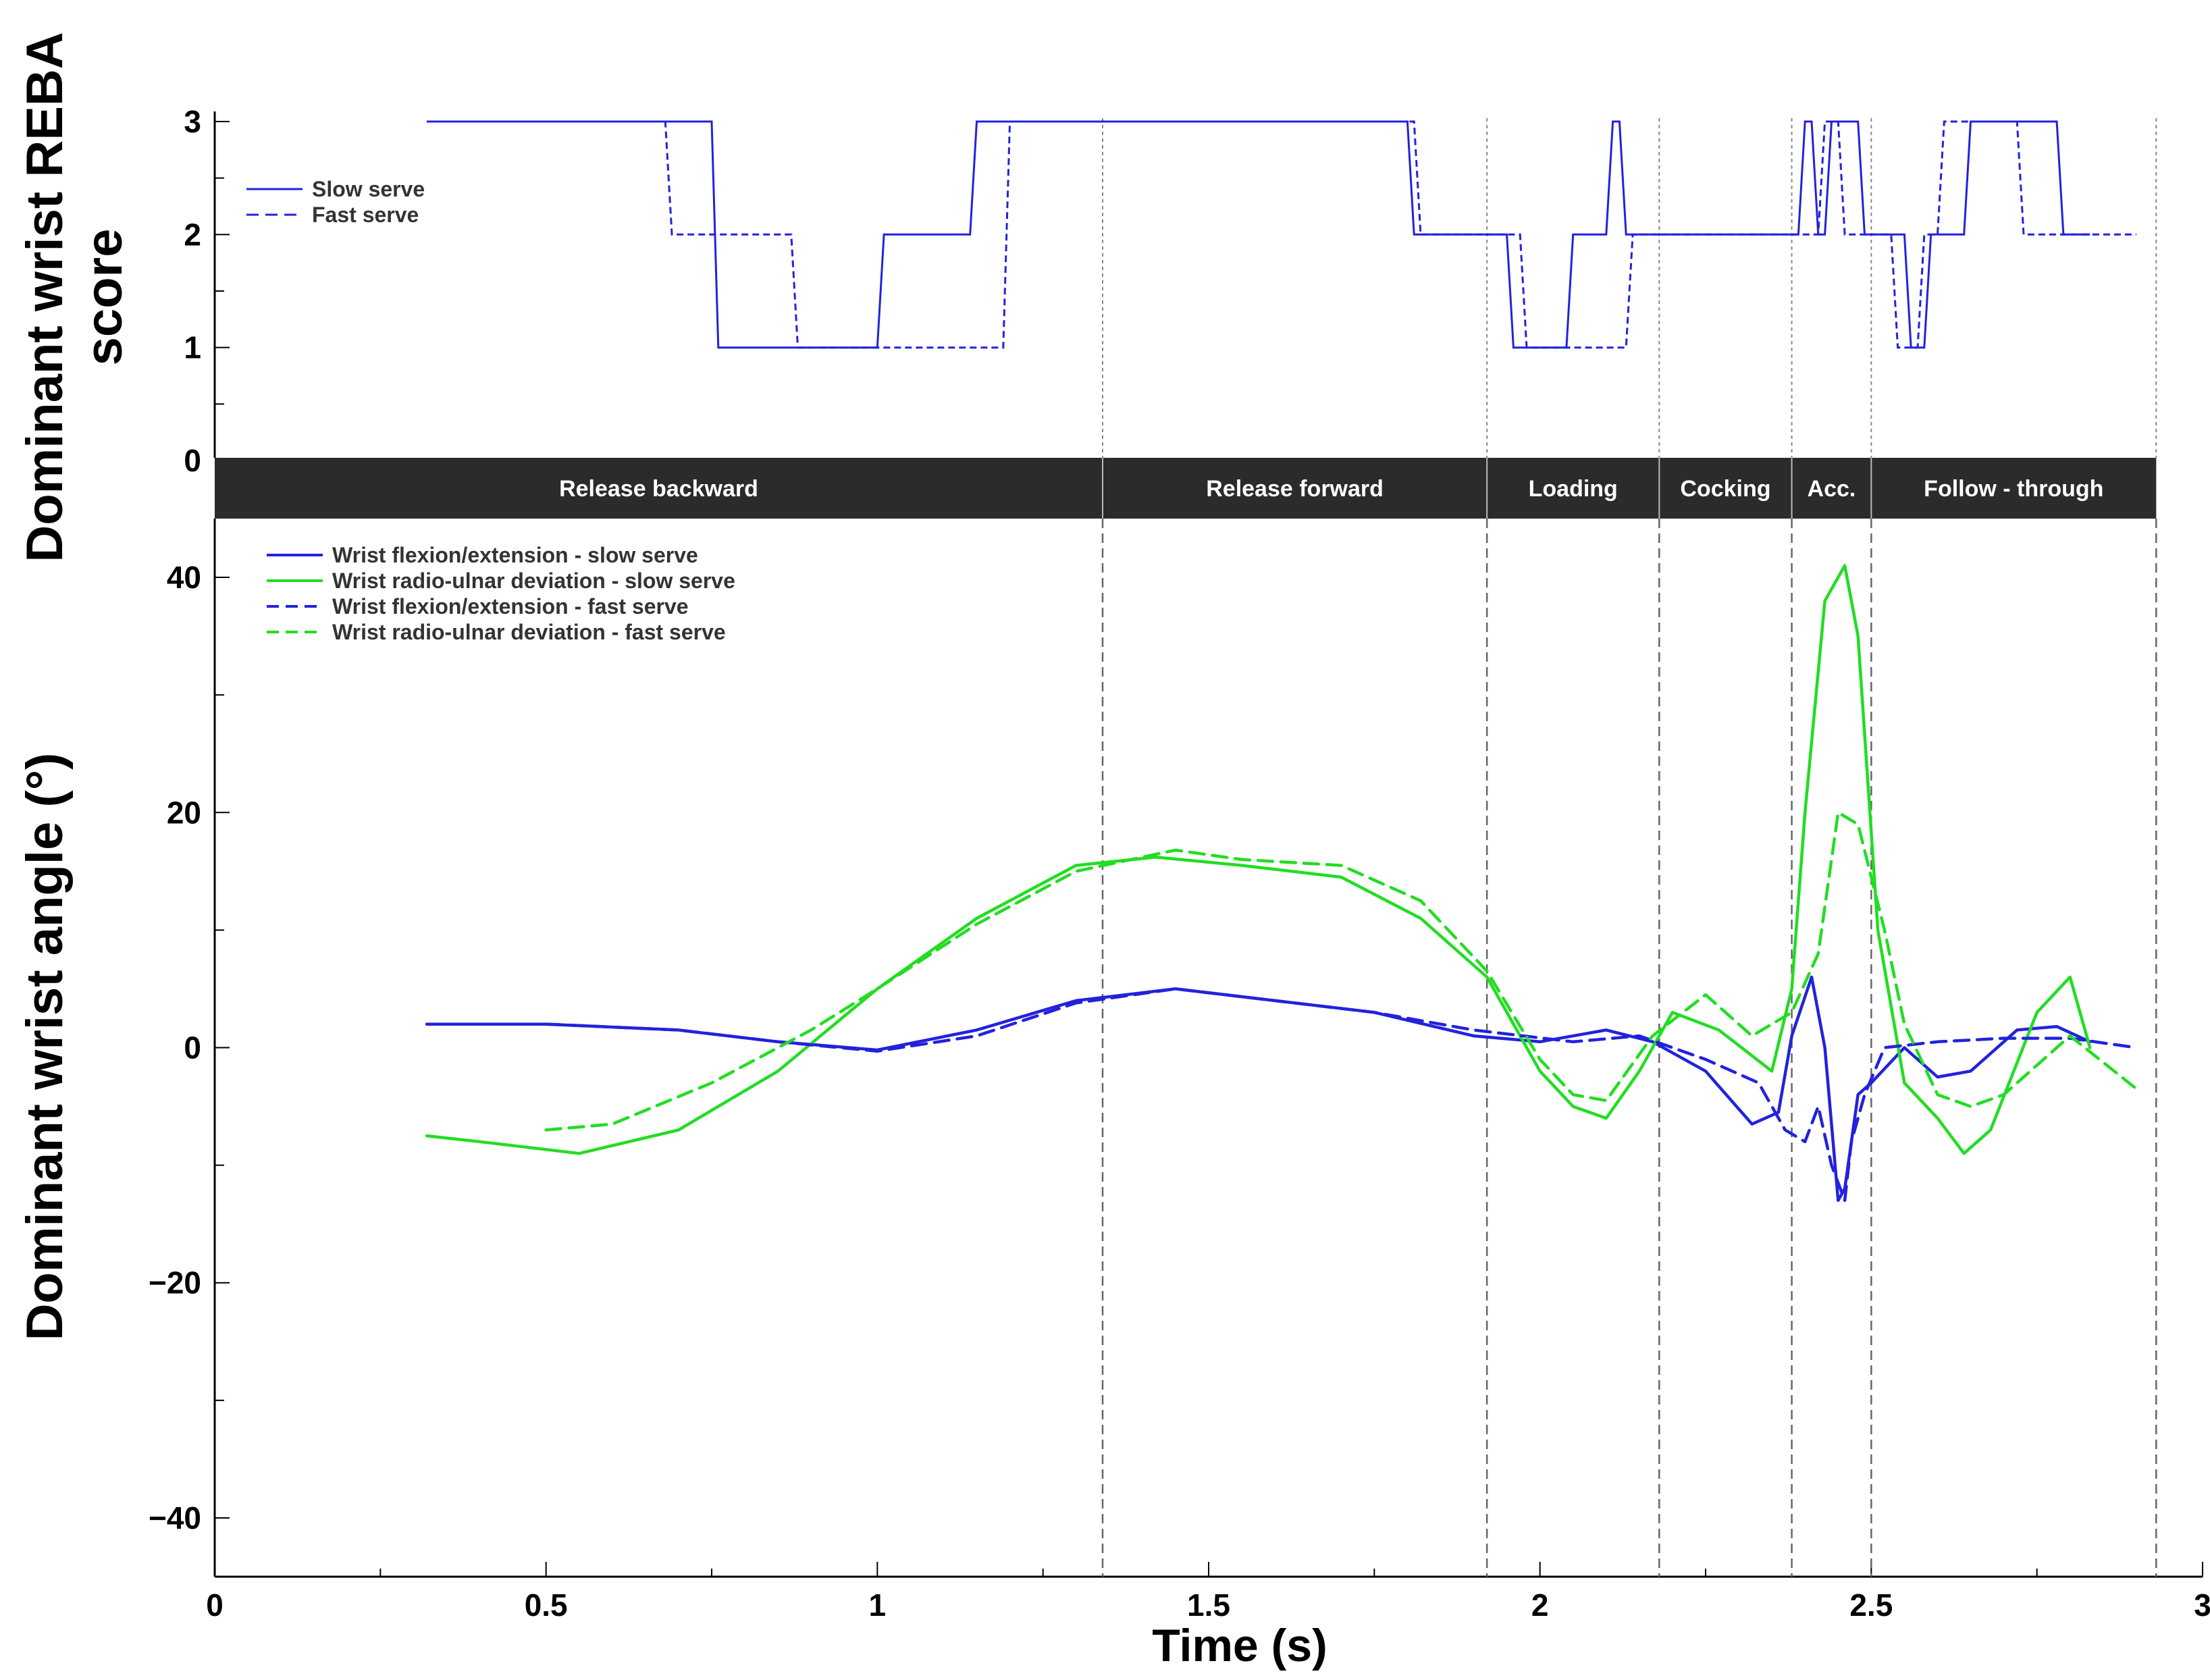 This screenshot has width=2210, height=1680. What do you see at coordinates (1208, 1605) in the screenshot?
I see `x-tick-label: 1.5` at bounding box center [1208, 1605].